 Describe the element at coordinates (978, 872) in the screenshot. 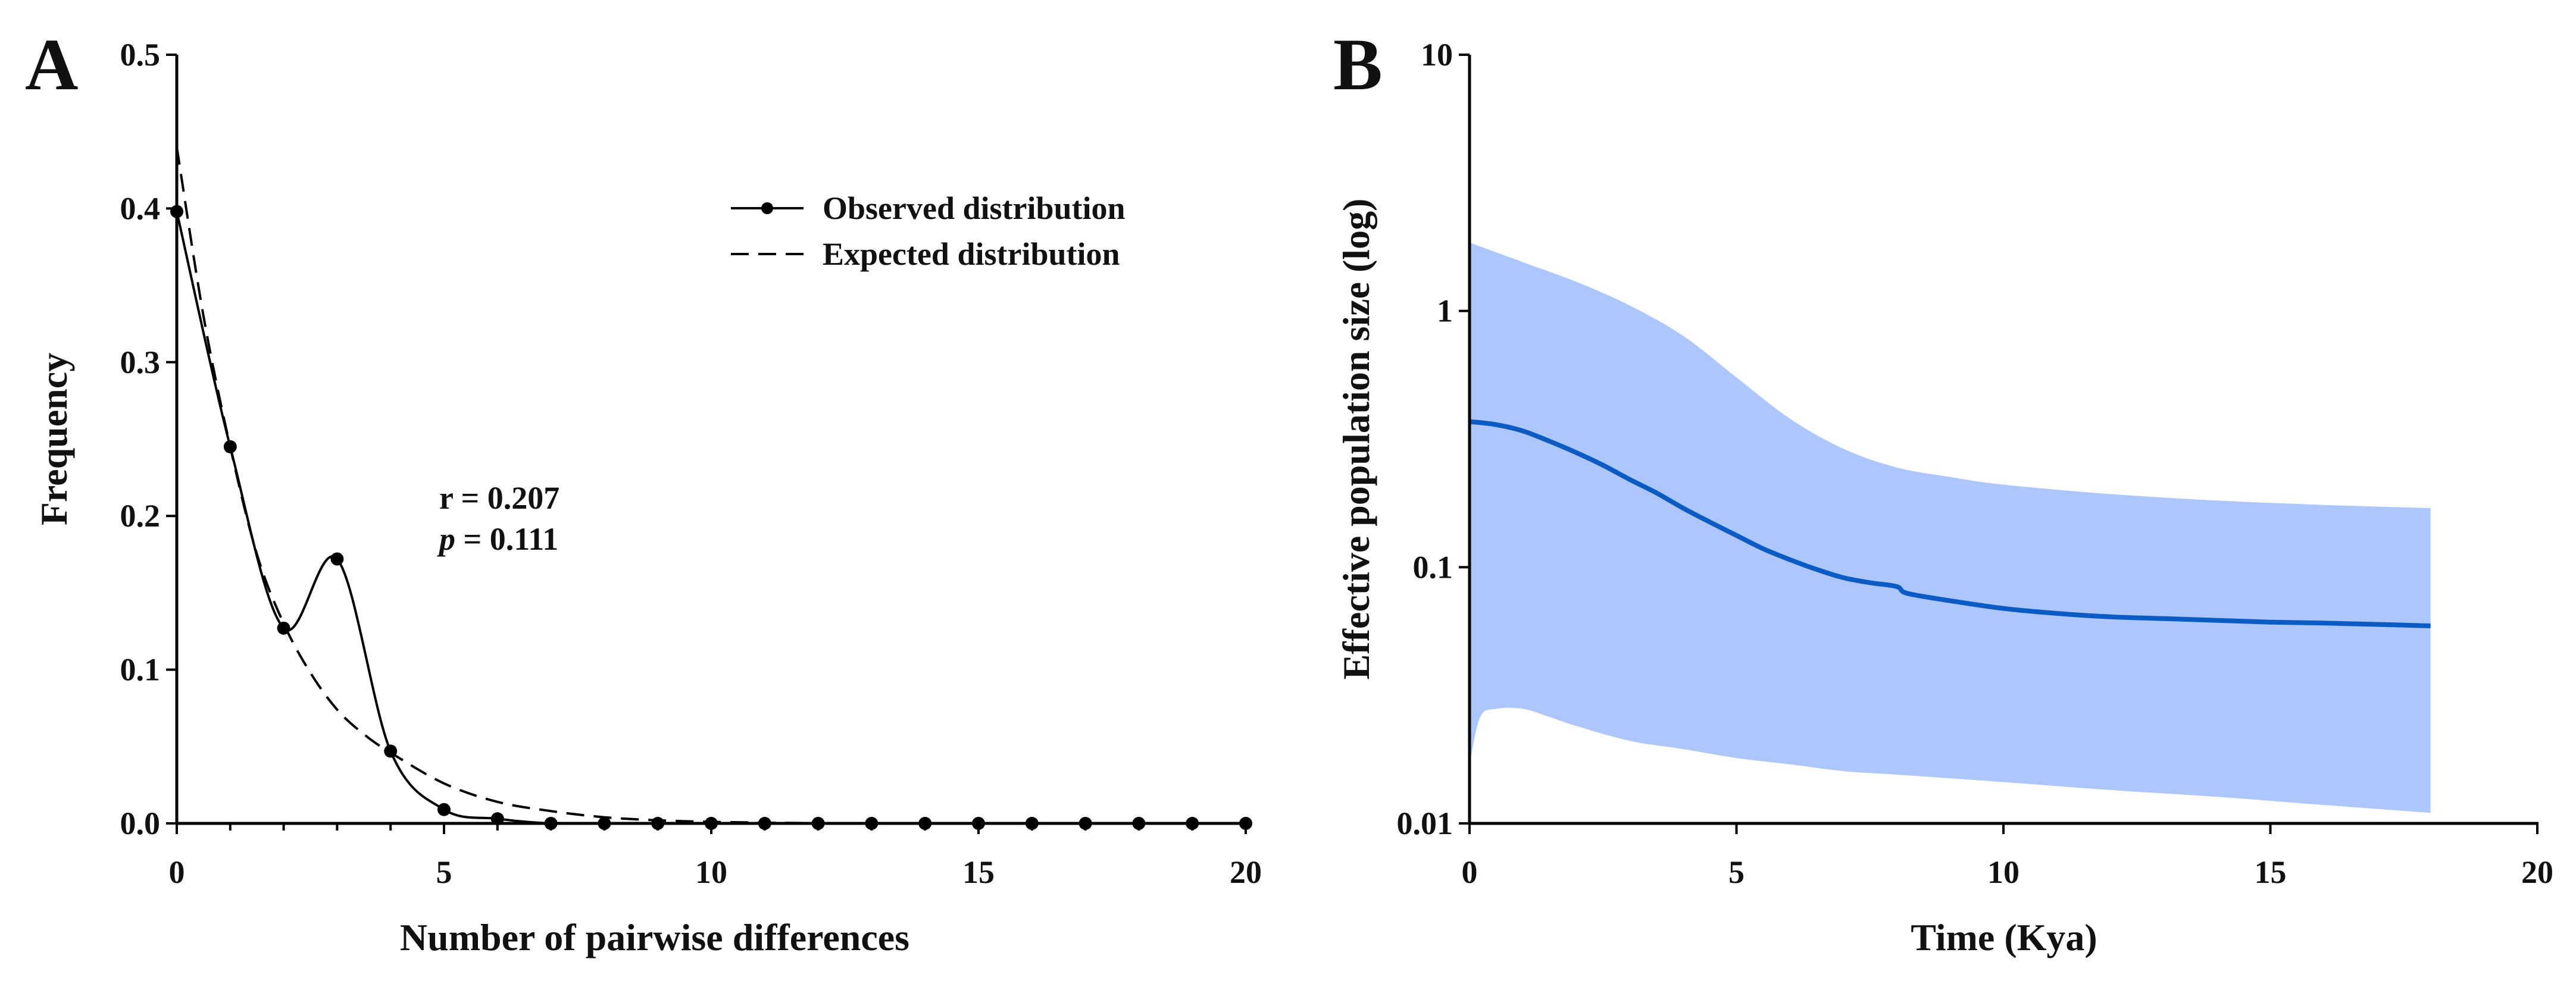

I see `panel-a-x-tick-label: 15` at that location.